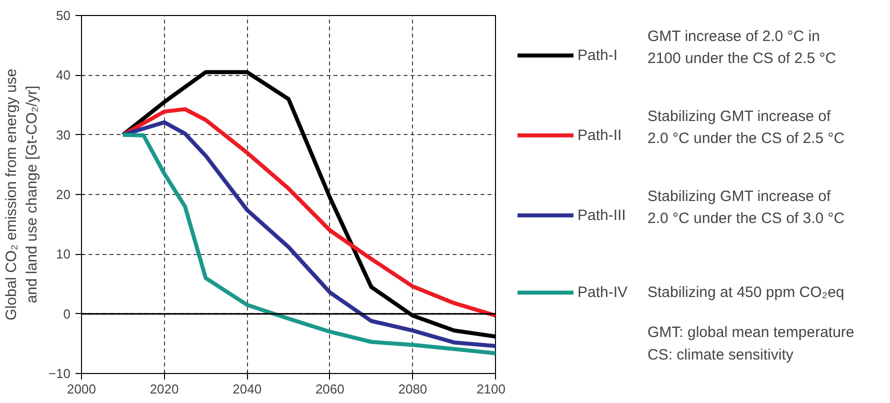 This screenshot has height=403, width=890. Describe the element at coordinates (600, 135) in the screenshot. I see `legend-label: Path-II` at that location.